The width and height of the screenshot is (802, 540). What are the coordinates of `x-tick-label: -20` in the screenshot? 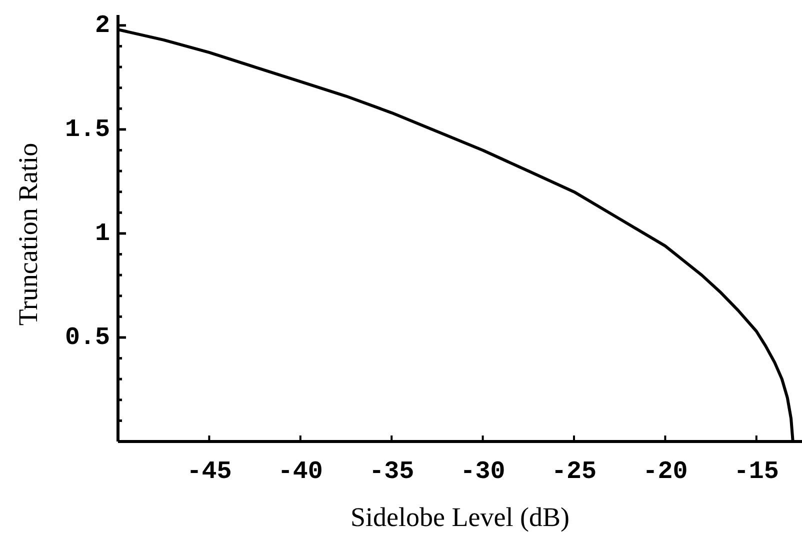 It's located at (665, 471).